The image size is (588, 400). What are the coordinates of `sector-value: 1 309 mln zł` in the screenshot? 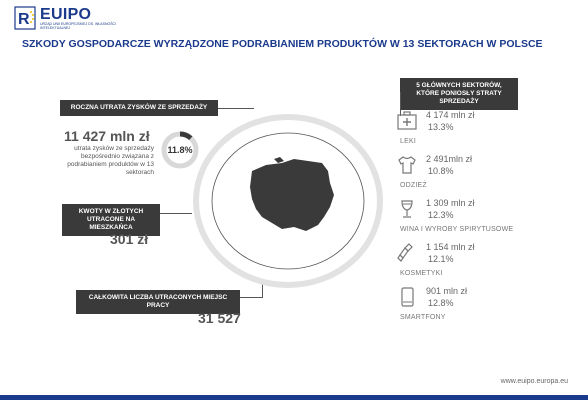 It's located at (450, 203).